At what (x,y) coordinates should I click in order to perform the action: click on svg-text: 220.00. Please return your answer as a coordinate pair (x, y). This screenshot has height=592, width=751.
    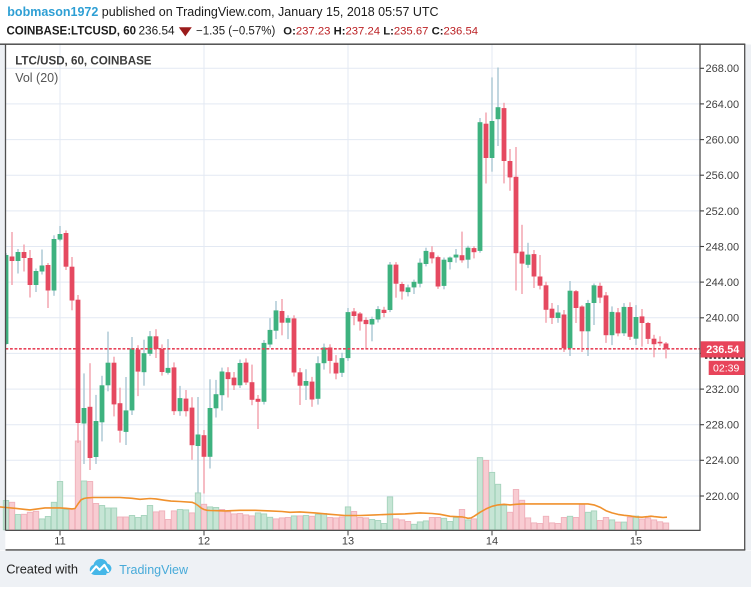
    Looking at the image, I should click on (723, 497).